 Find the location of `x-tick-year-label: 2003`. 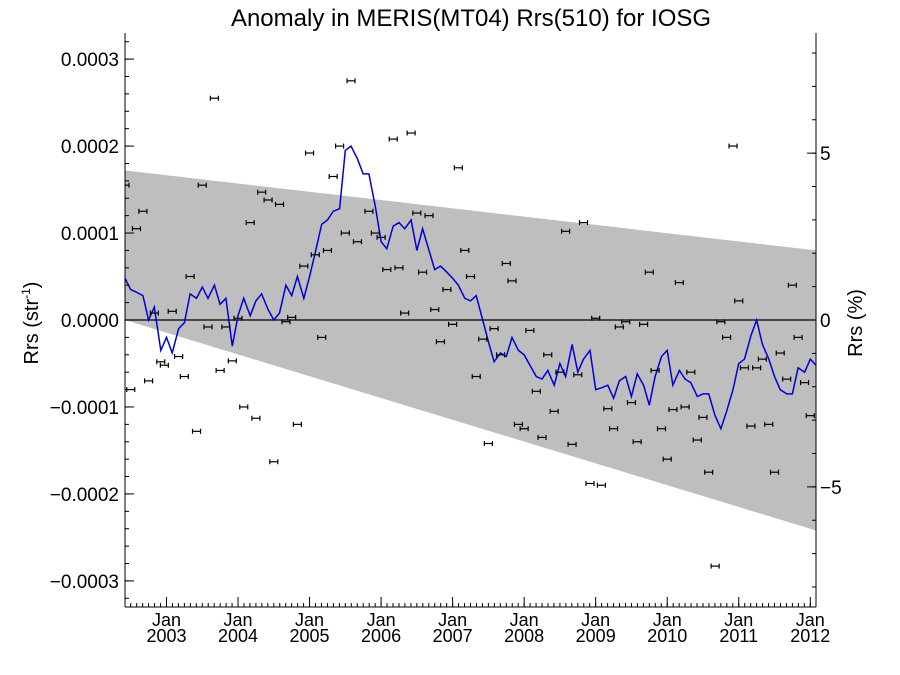

x-tick-year-label: 2003 is located at coordinates (166, 636).